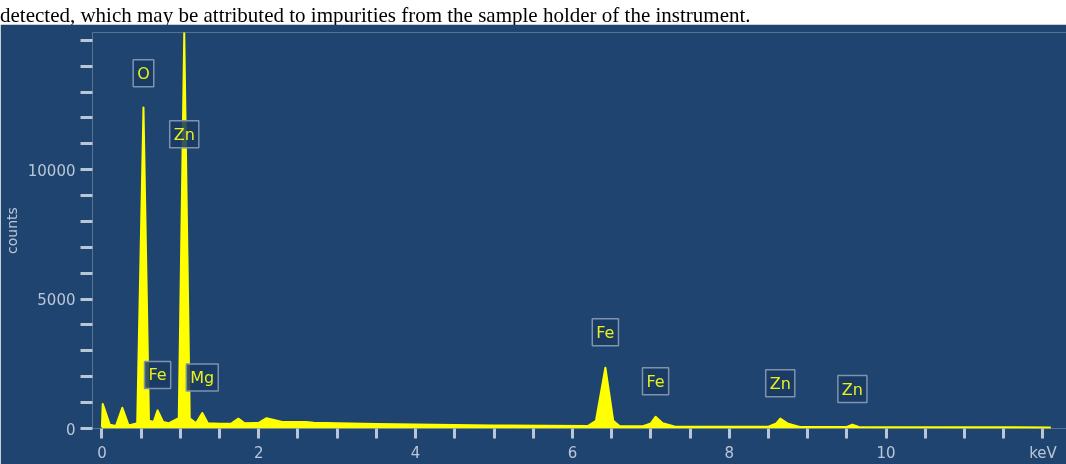 This screenshot has width=1066, height=464. What do you see at coordinates (415, 452) in the screenshot?
I see `x-tick-label: 4` at bounding box center [415, 452].